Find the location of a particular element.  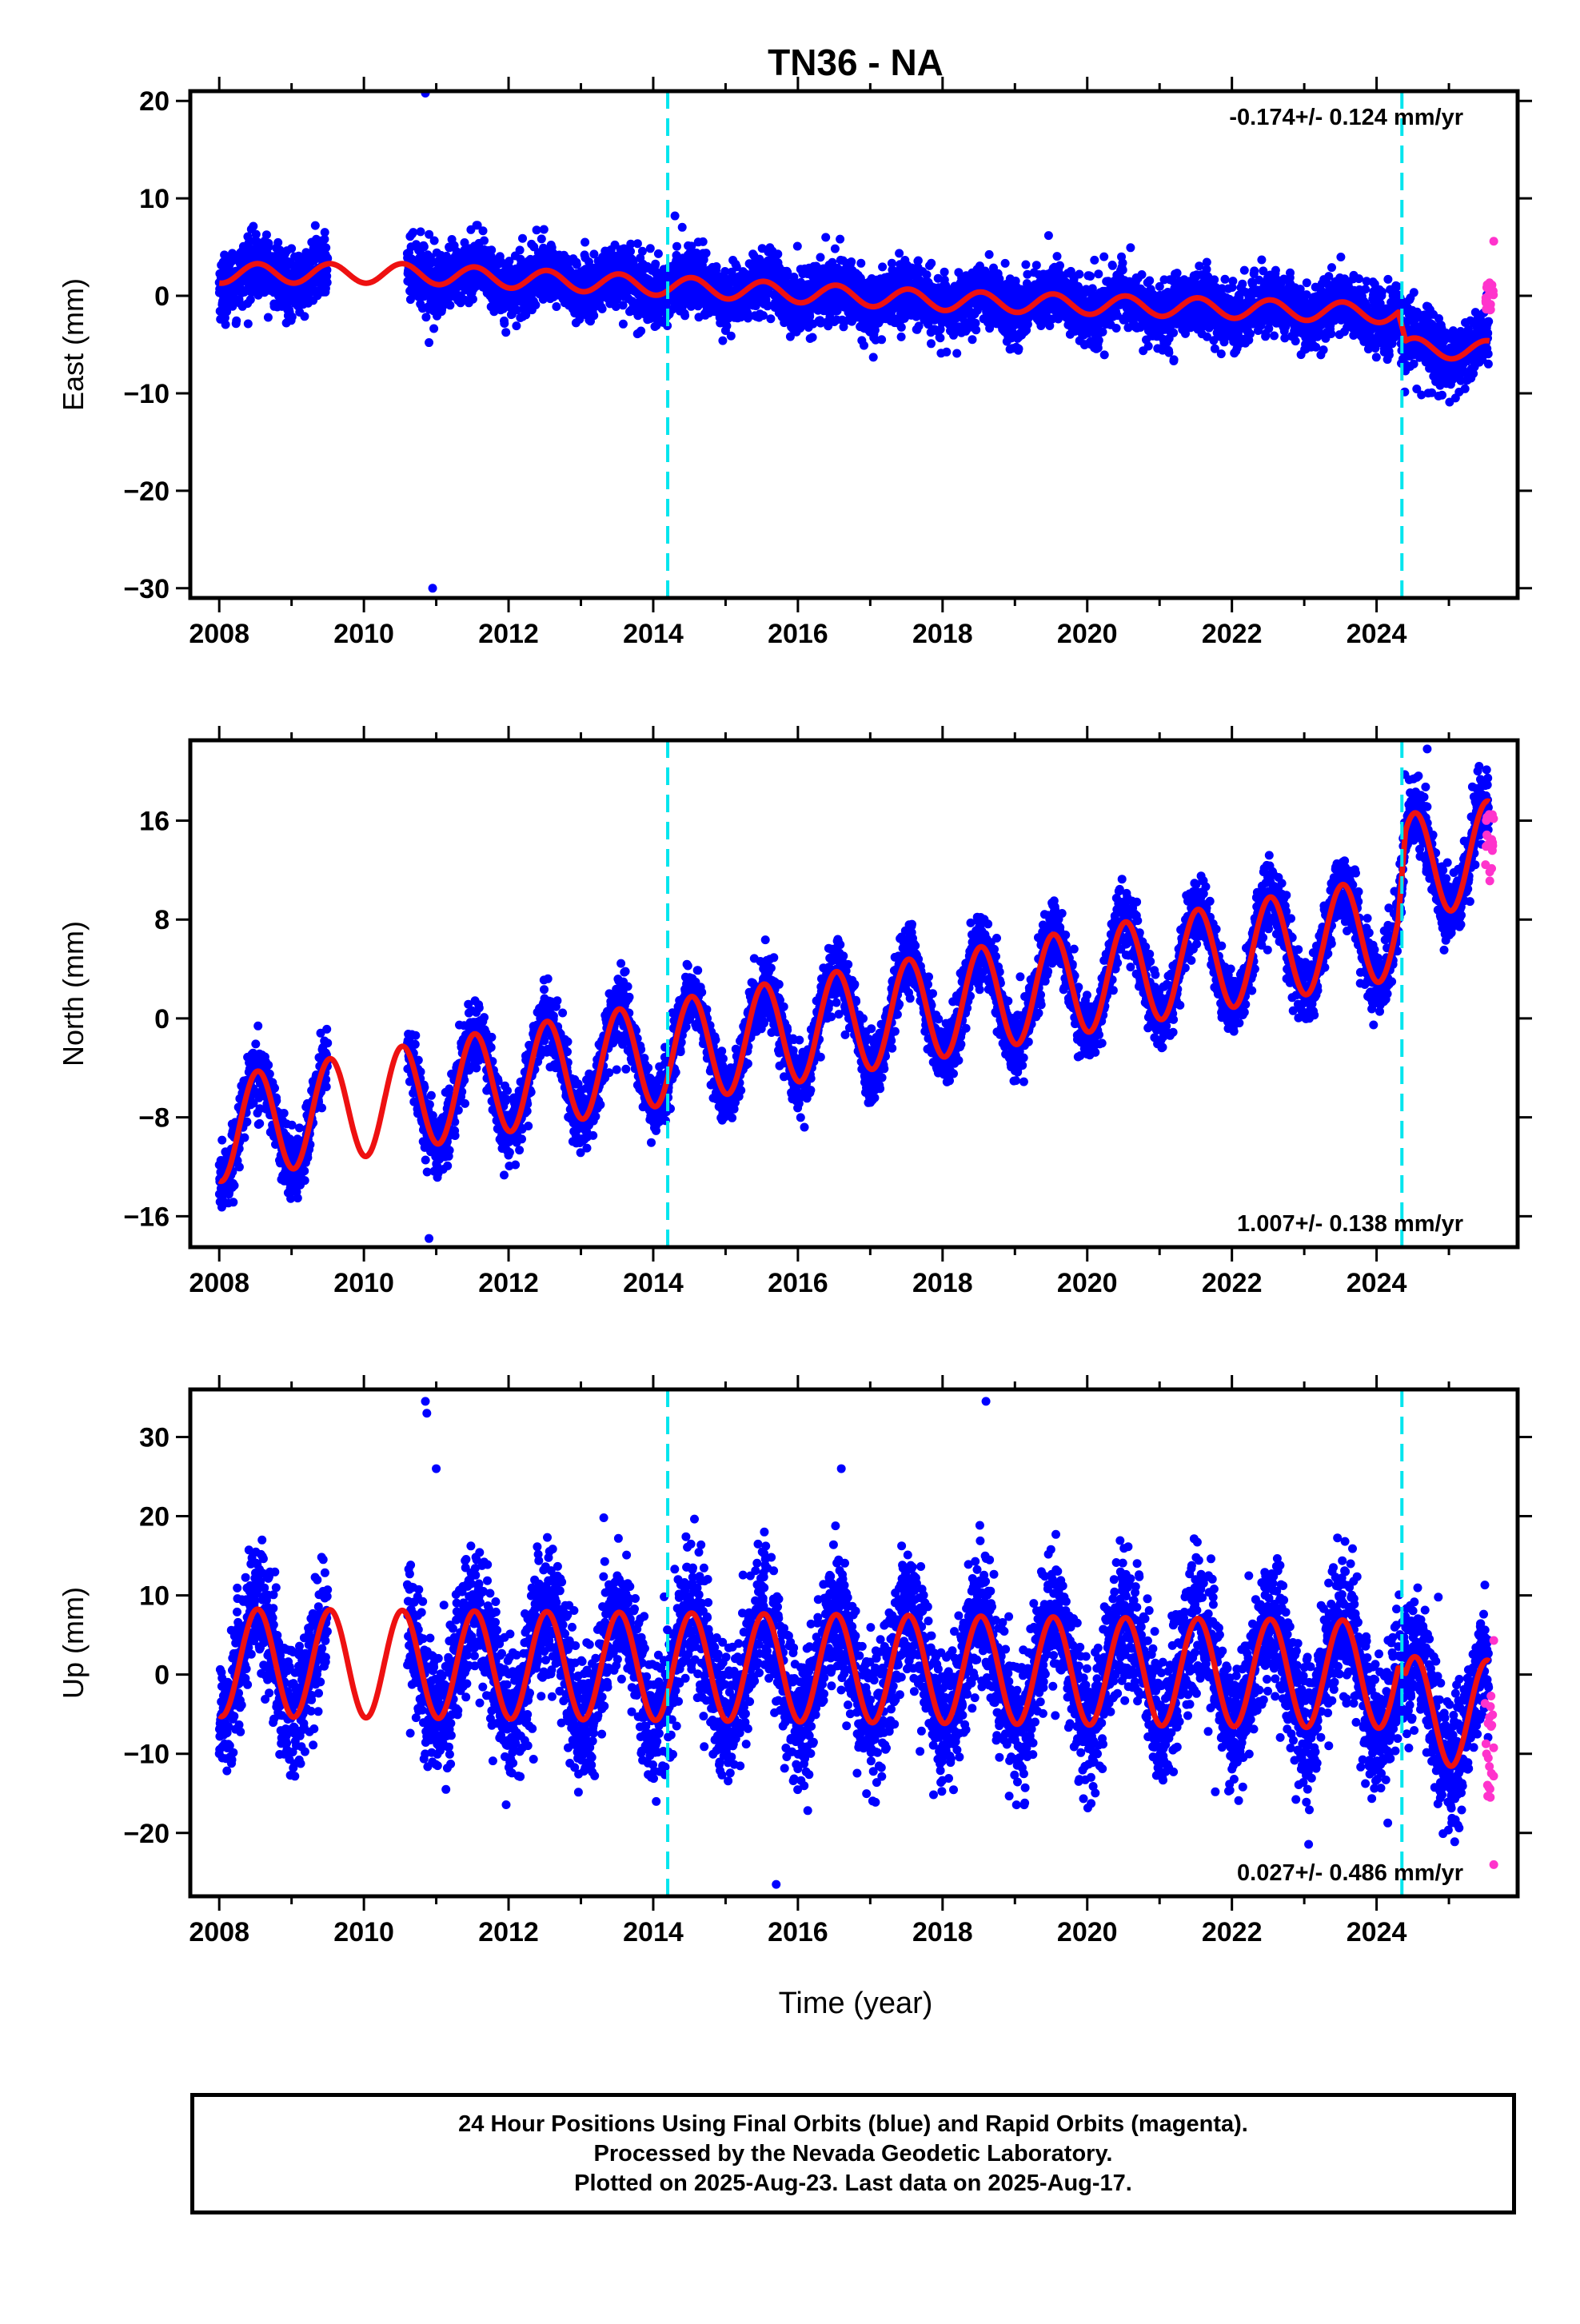

rate-annotation: -0.174+/- 0.124 mm/yr is located at coordinates (1346, 117).